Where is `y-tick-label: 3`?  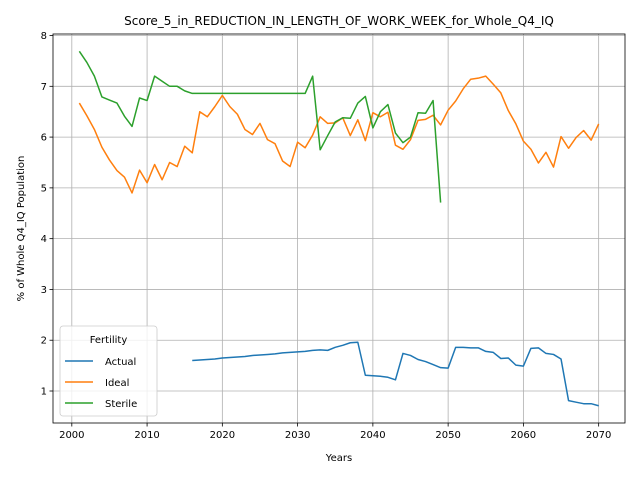 y-tick-label: 3 is located at coordinates (44, 290).